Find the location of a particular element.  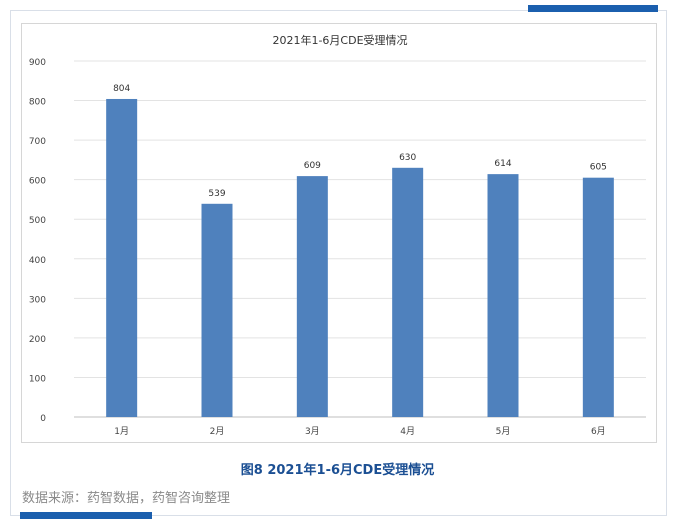

data-label: 614 is located at coordinates (502, 164).